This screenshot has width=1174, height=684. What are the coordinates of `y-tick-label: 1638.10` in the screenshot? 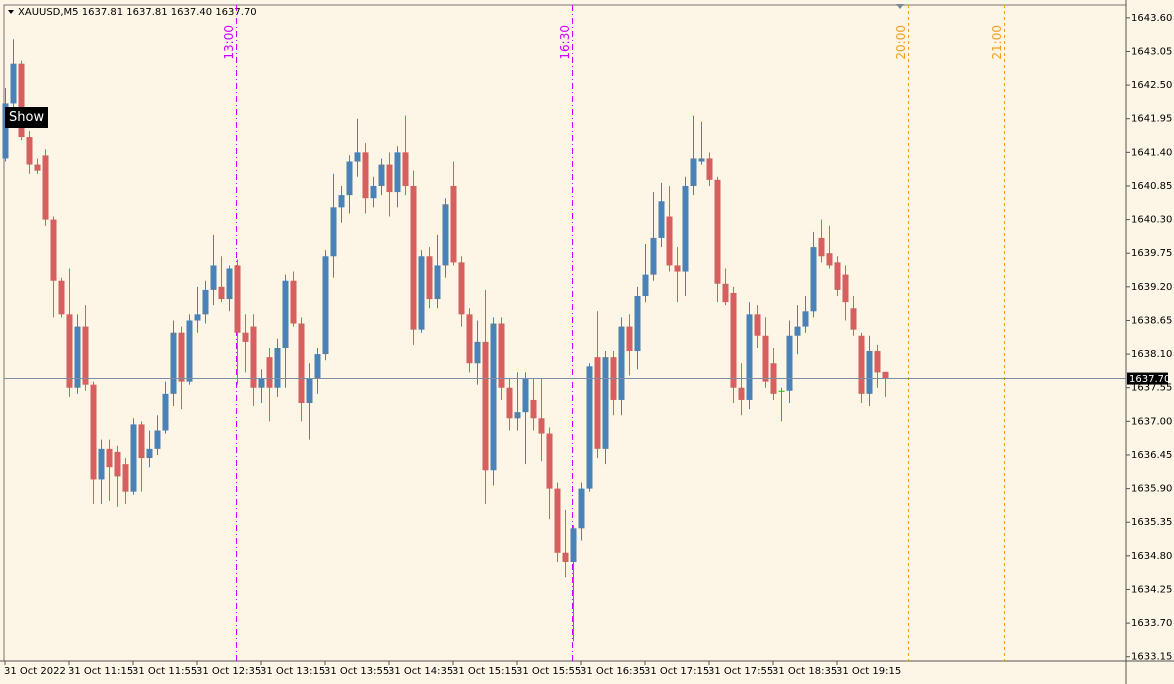 It's located at (1151, 354).